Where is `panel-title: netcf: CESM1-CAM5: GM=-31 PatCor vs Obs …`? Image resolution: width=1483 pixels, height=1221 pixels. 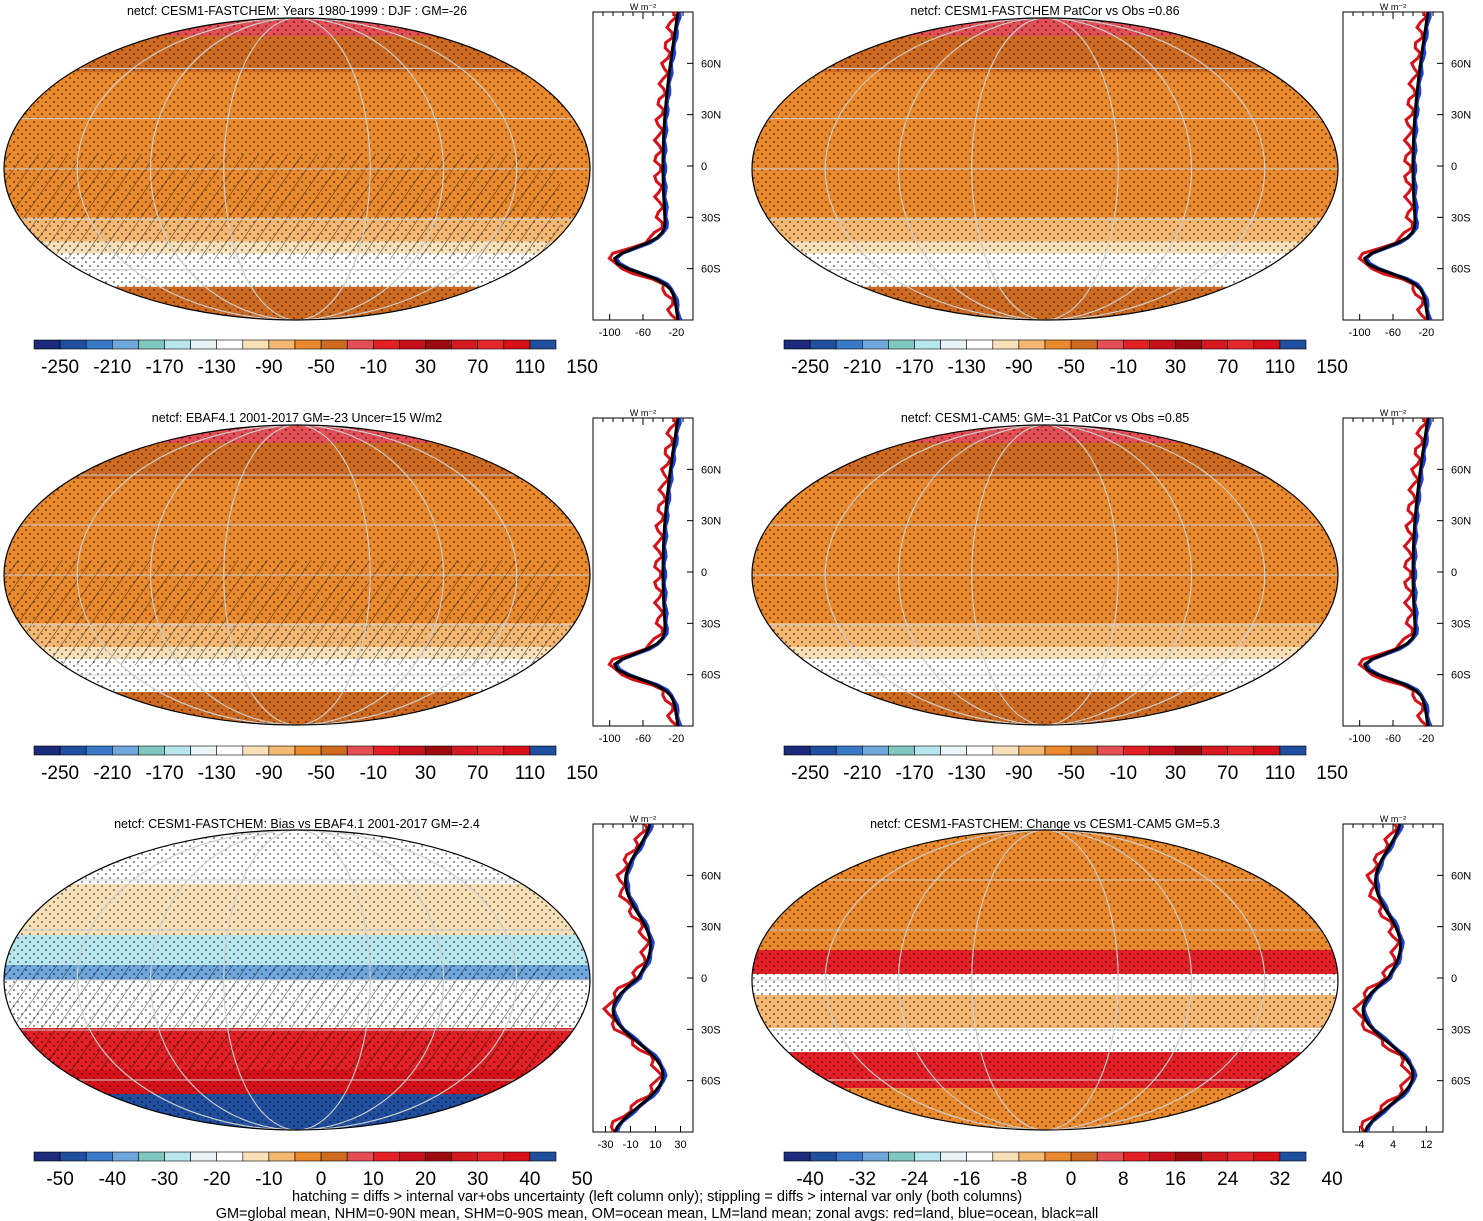
panel-title: netcf: CESM1-CAM5: GM=-31 PatCor vs Obs … is located at coordinates (1045, 418).